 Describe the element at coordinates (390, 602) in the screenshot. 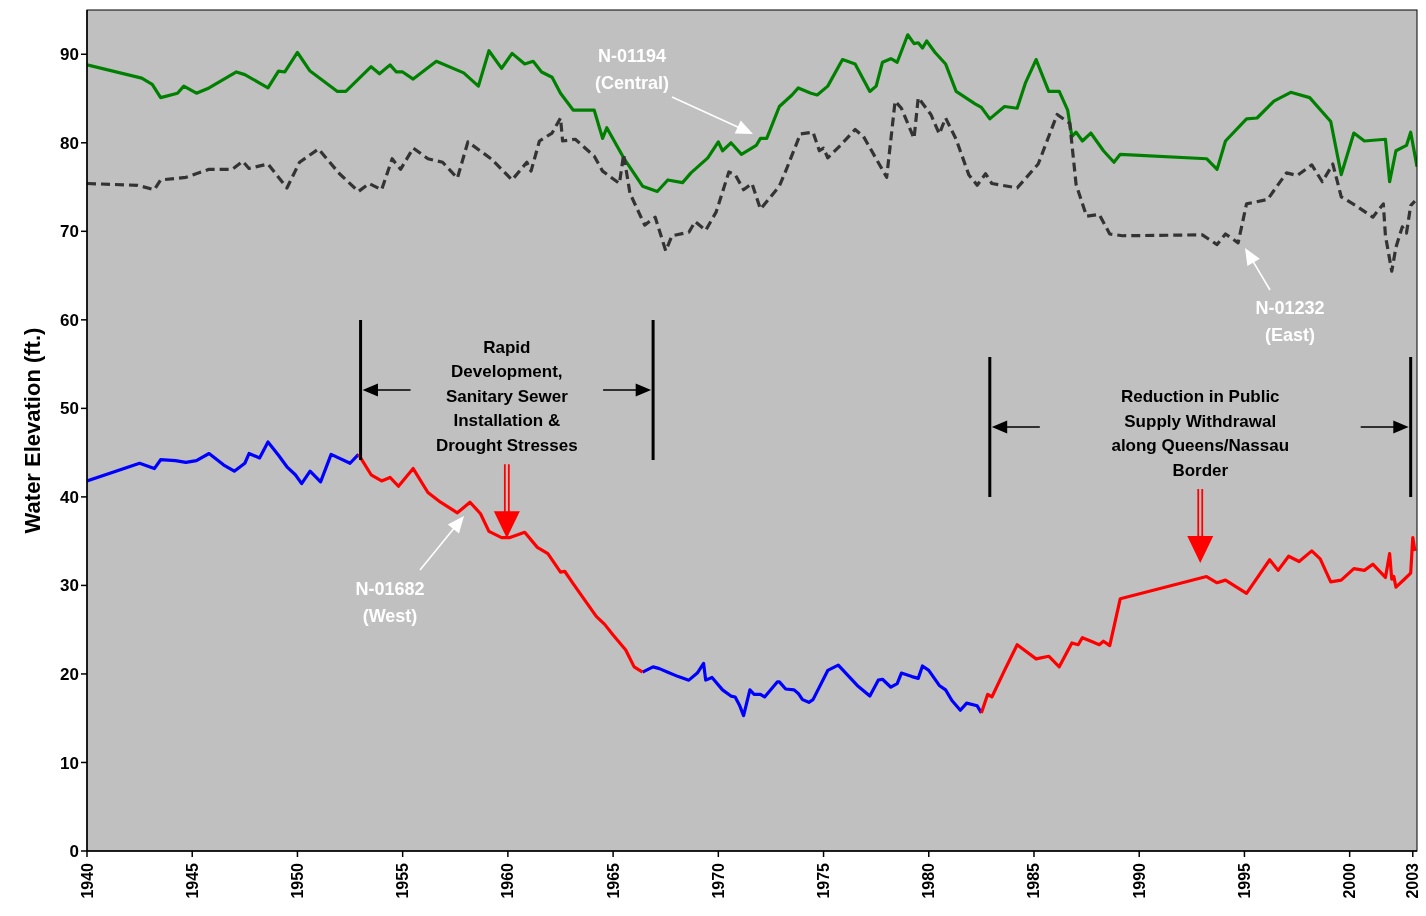

I see `annotation: N-01682 (West)` at that location.